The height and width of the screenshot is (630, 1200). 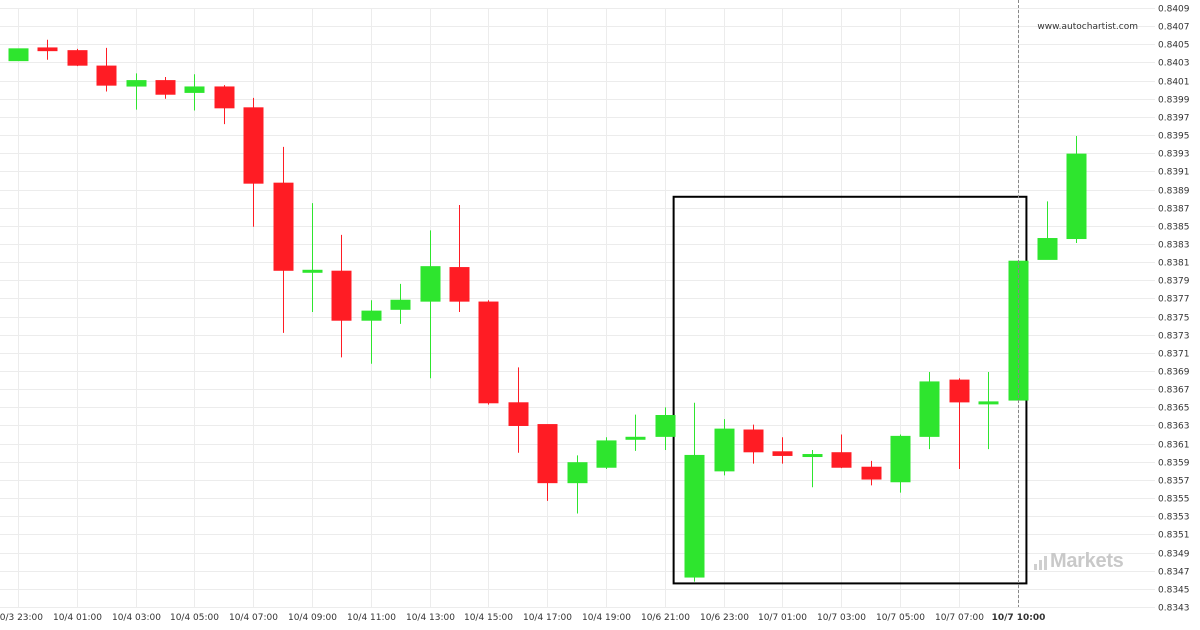 What do you see at coordinates (724, 618) in the screenshot?
I see `x-tick-label: 10/6 23:00` at bounding box center [724, 618].